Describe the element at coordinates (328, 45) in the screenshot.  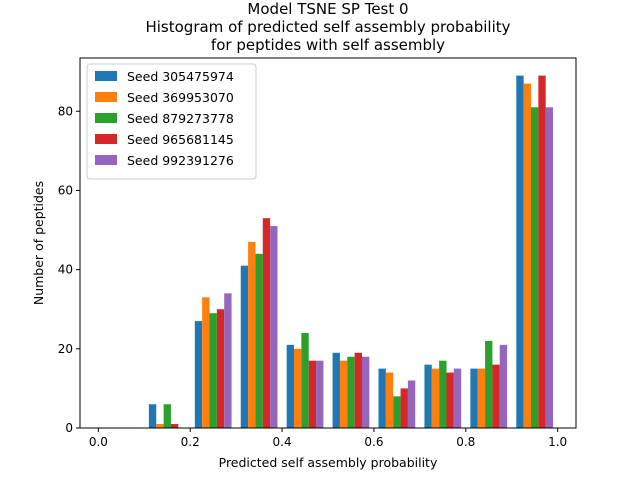
I see `chart-title-line-3: for peptides with self assembly` at that location.